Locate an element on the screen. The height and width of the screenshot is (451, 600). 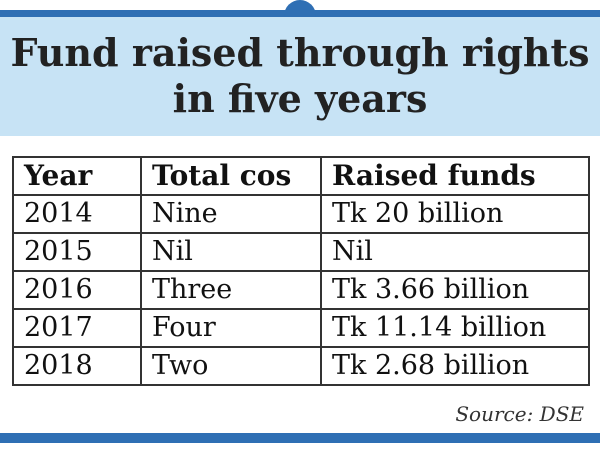
cell-total-cos: Nine is located at coordinates (231, 214).